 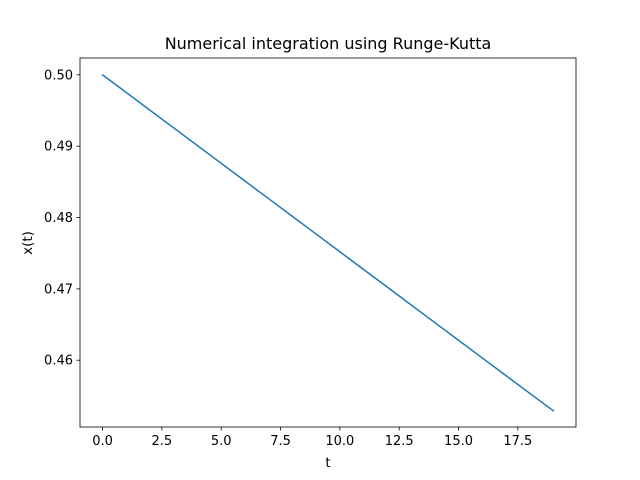 I want to click on x-tick-label: 0.0, so click(x=102, y=441).